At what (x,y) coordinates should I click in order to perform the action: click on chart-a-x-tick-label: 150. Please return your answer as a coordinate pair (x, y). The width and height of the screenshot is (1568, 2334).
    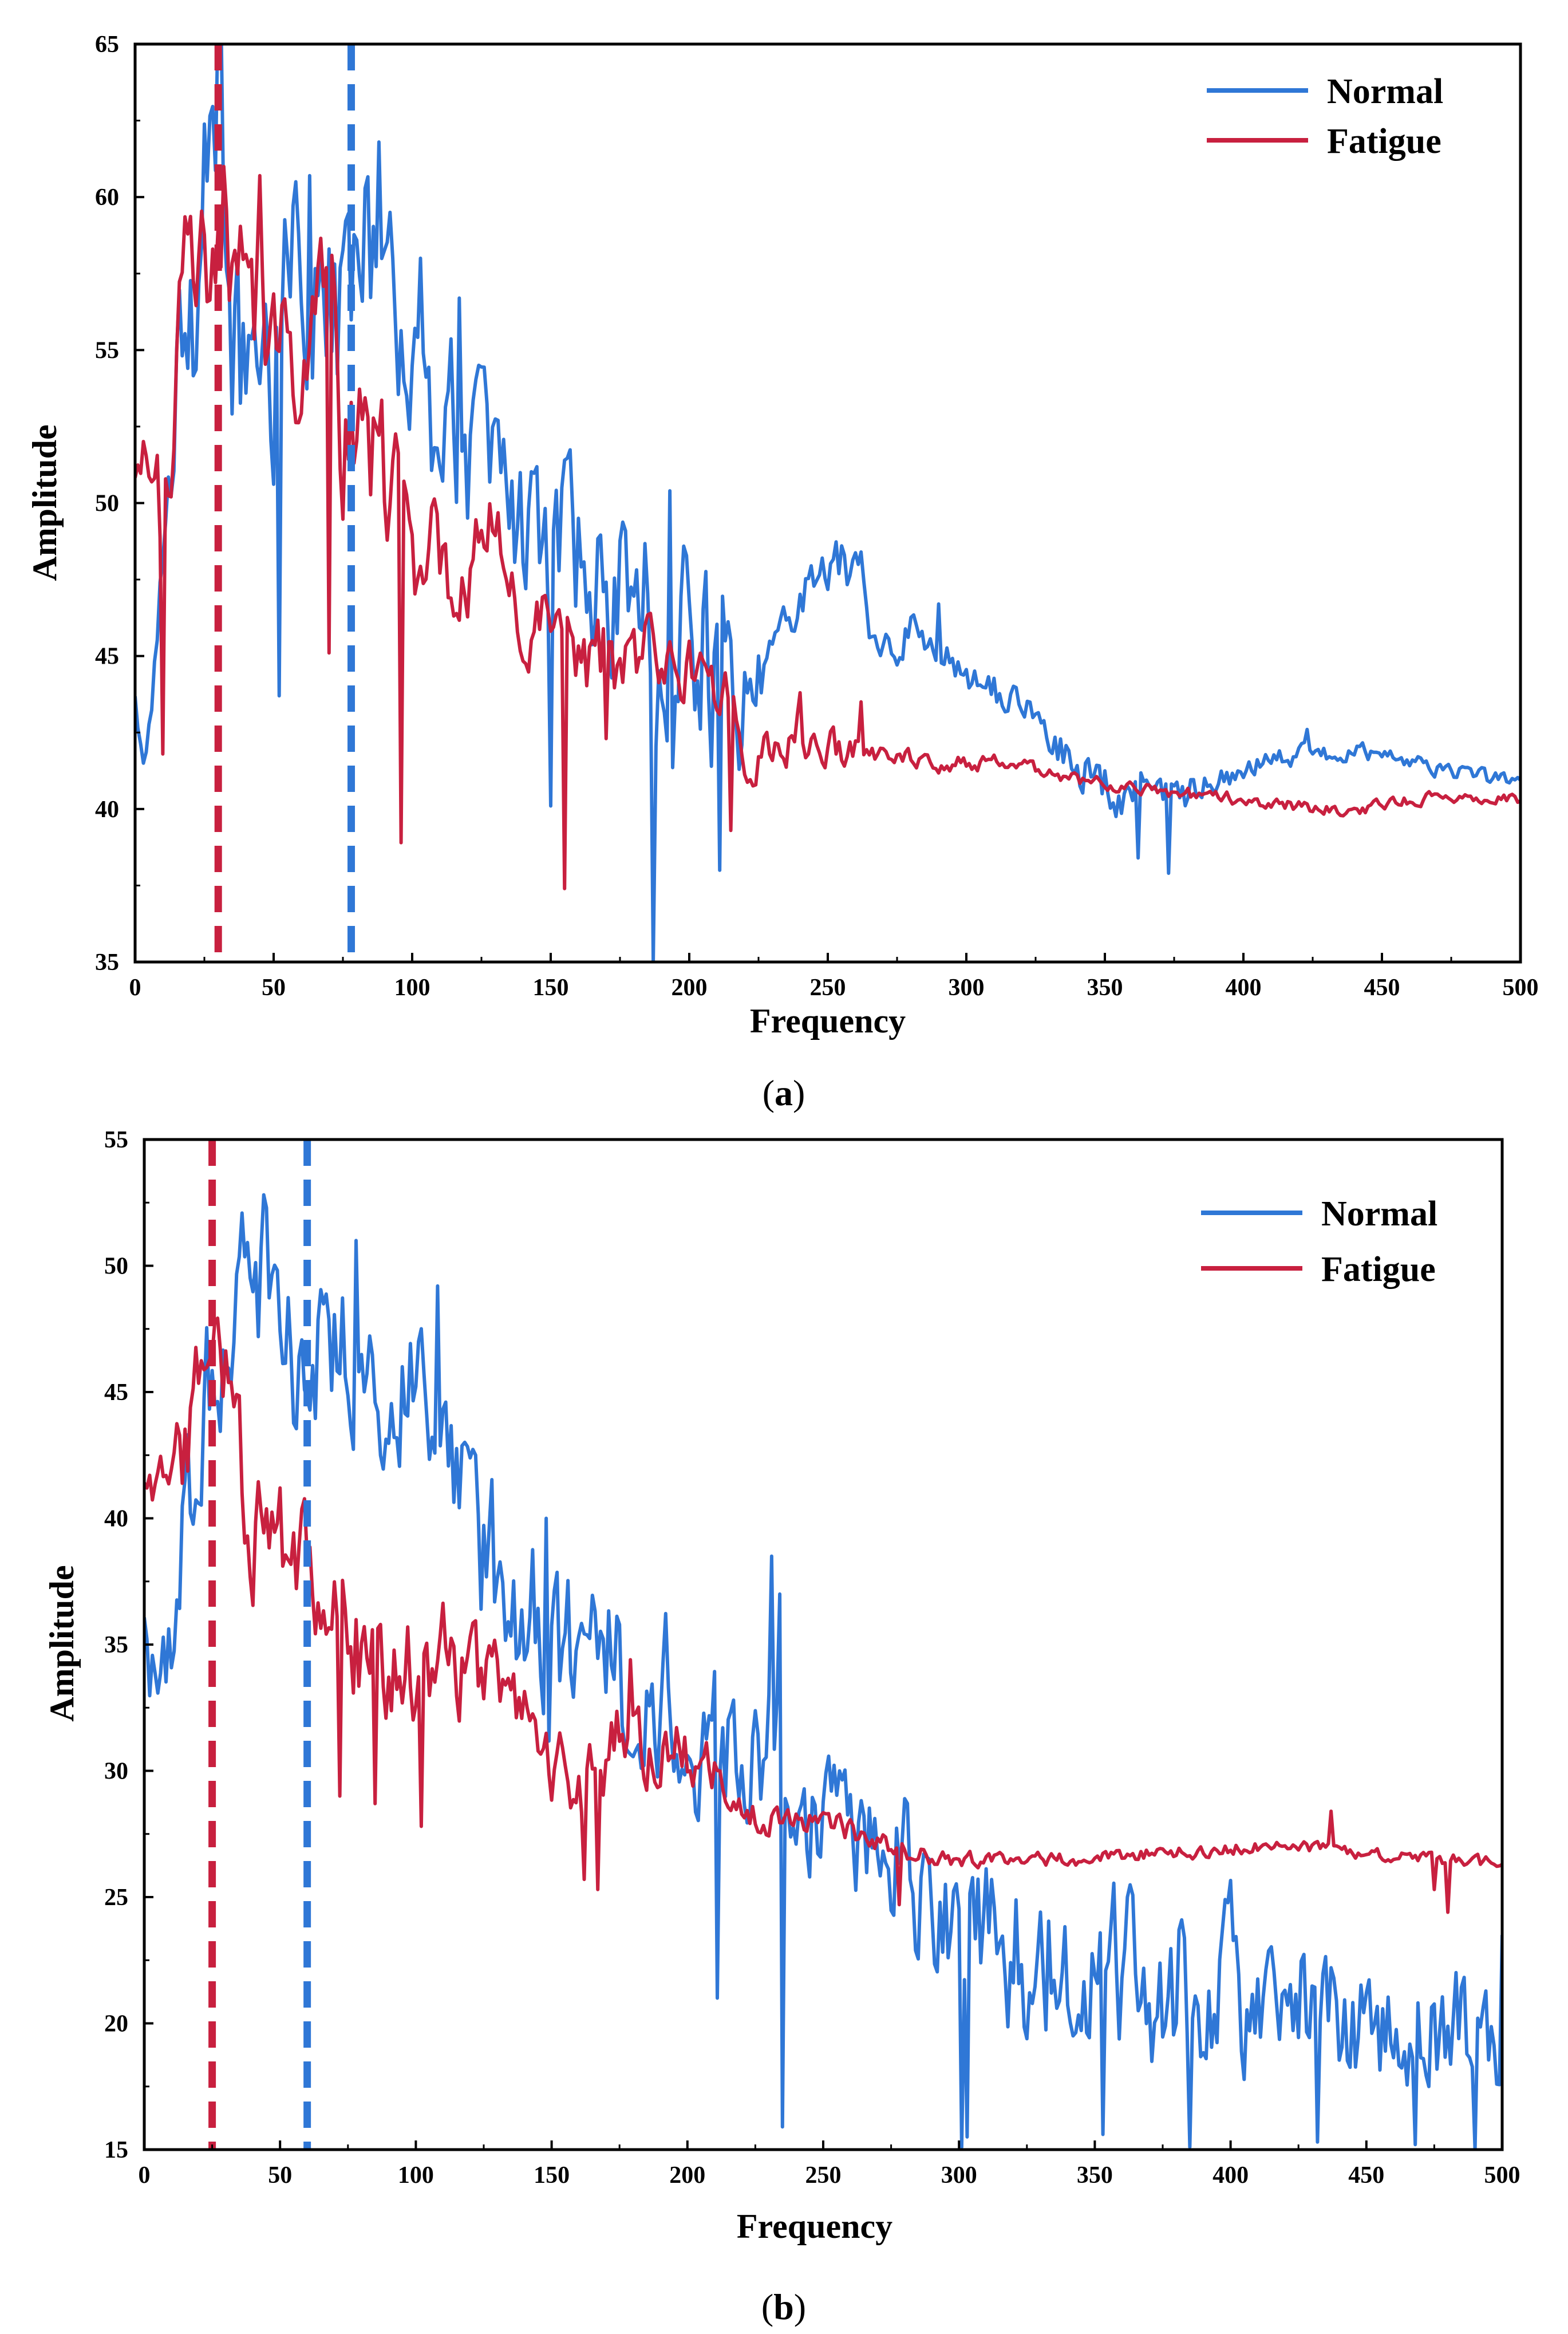
    Looking at the image, I should click on (551, 988).